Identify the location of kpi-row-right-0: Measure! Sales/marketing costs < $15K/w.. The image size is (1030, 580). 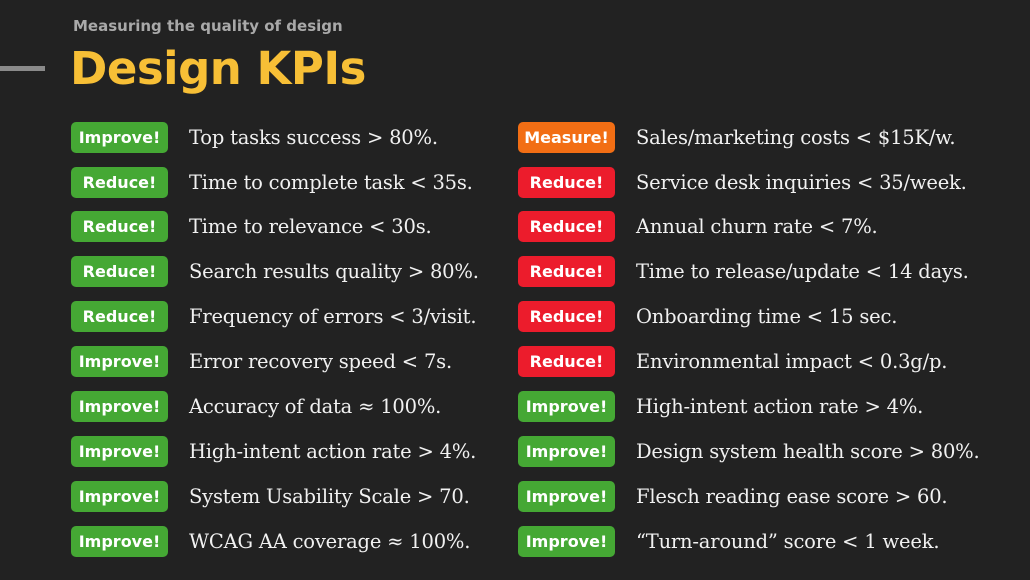
(737, 137).